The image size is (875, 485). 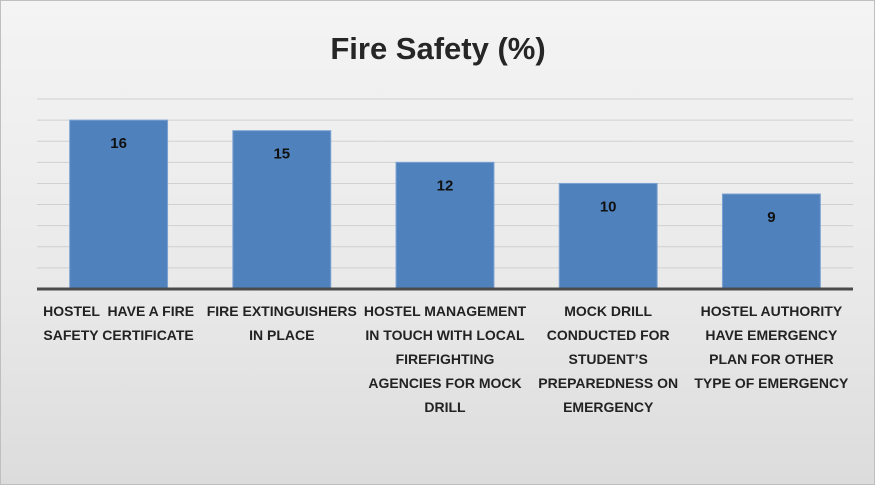 What do you see at coordinates (281, 154) in the screenshot?
I see `data-label: 15` at bounding box center [281, 154].